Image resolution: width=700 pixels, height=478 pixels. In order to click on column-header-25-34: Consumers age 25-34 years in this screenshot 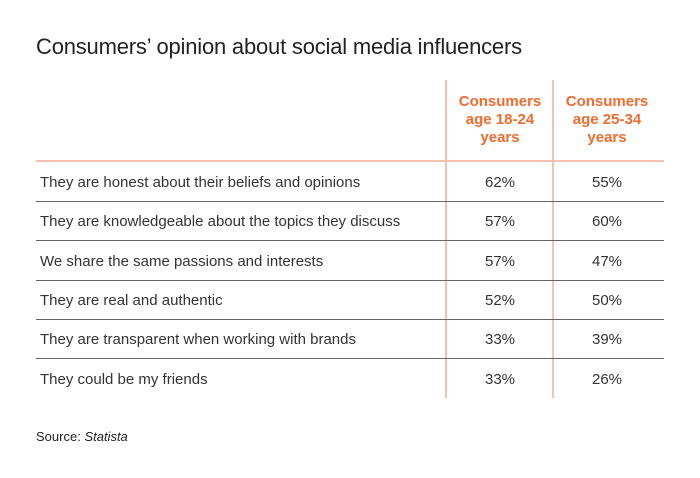, I will do `click(607, 119)`.